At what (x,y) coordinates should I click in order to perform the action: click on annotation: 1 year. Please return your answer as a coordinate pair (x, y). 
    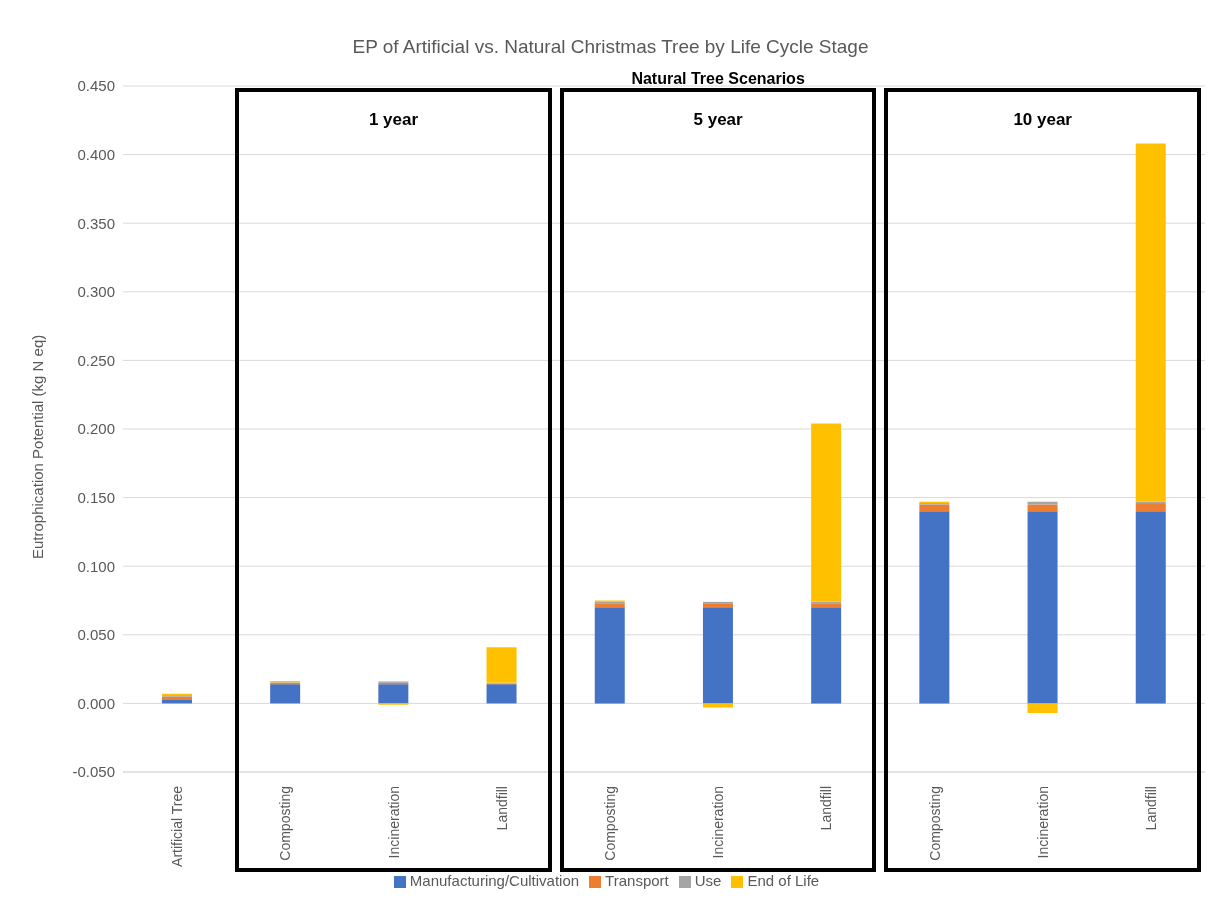
    Looking at the image, I should click on (393, 120).